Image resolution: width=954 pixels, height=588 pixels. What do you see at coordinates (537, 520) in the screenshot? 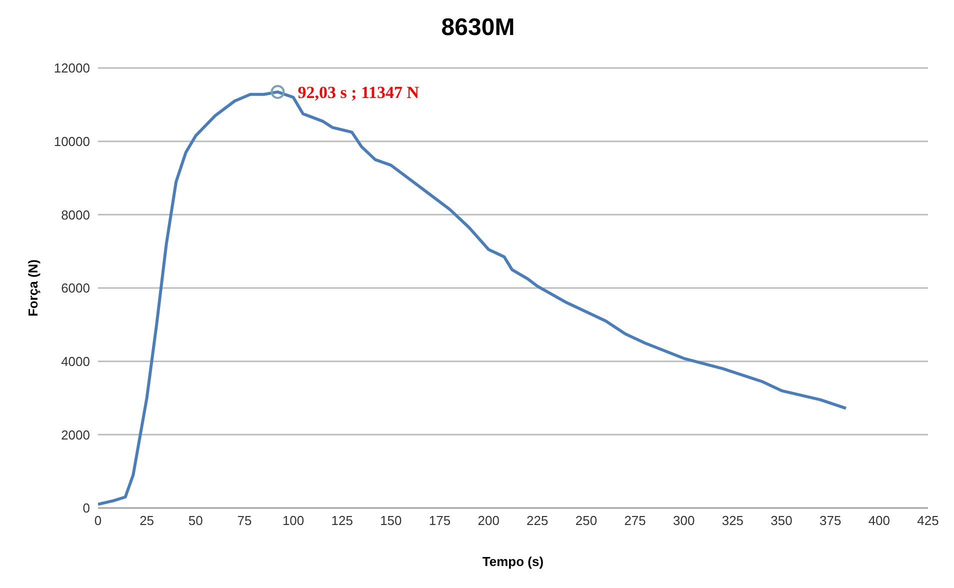
I see `x-tick-label: 225` at bounding box center [537, 520].